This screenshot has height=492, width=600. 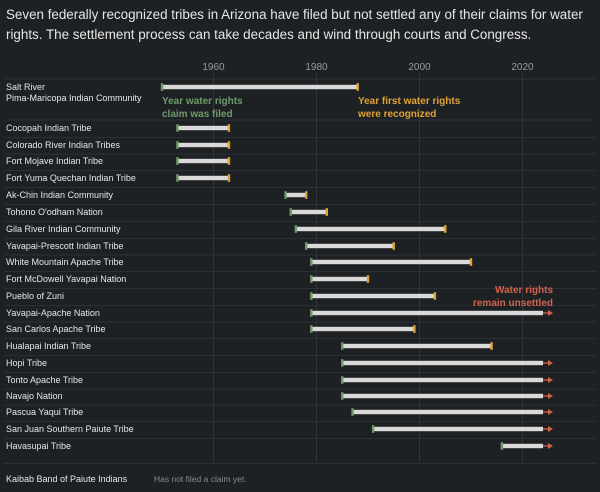 I want to click on x-tick-label: 2000, so click(x=419, y=67).